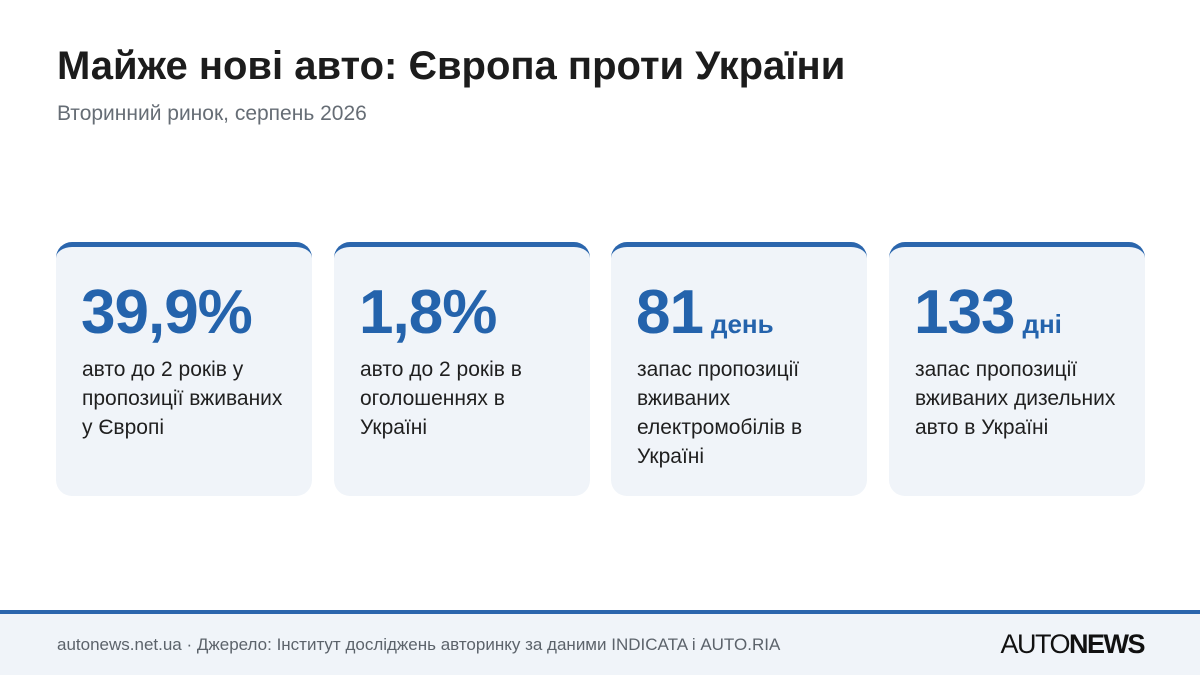 This screenshot has width=1200, height=675. What do you see at coordinates (1042, 324) in the screenshot?
I see `stat-unit: дні` at bounding box center [1042, 324].